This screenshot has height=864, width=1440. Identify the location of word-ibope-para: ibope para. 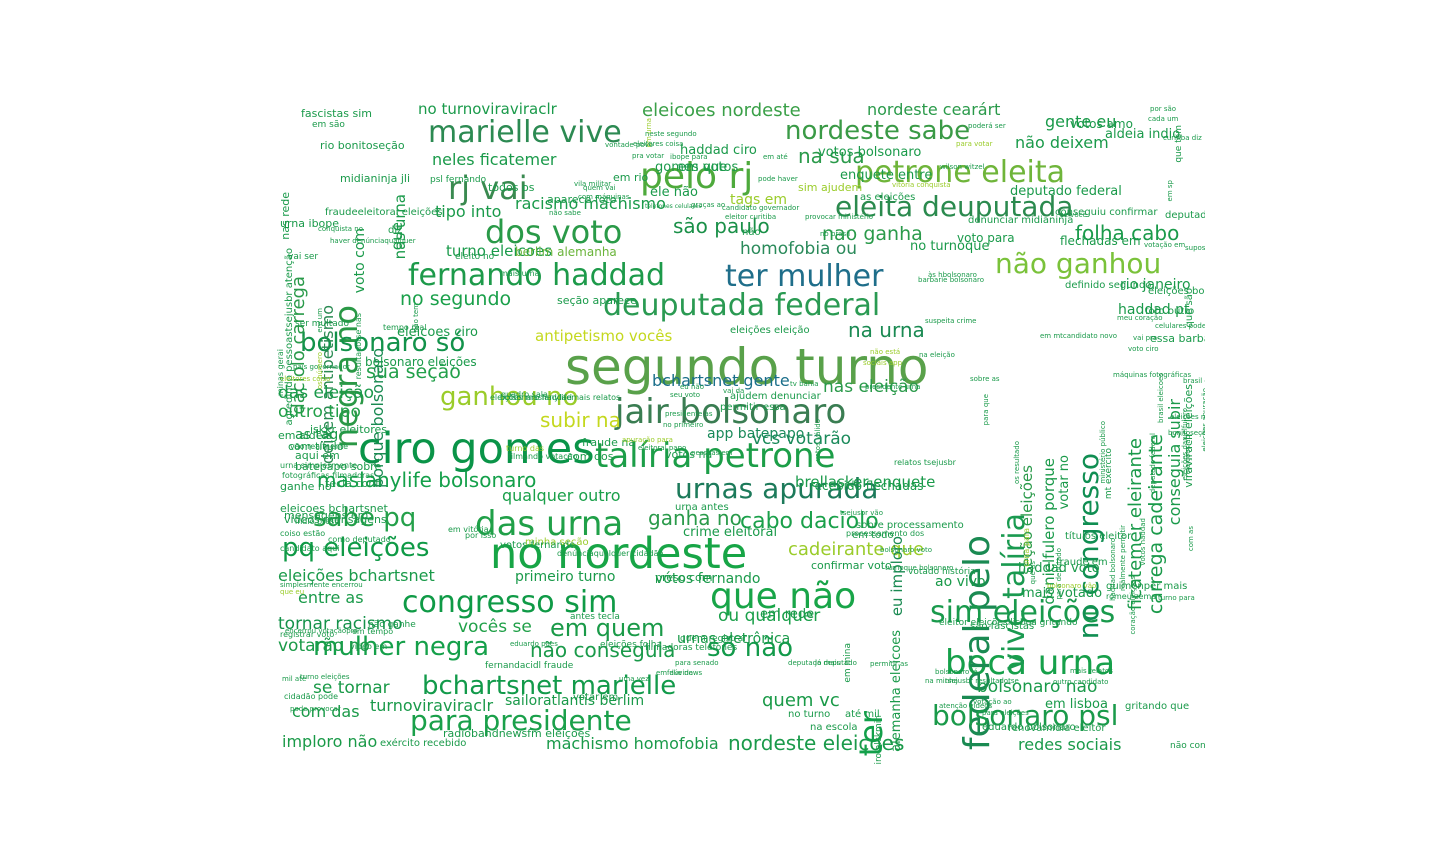
(689, 157).